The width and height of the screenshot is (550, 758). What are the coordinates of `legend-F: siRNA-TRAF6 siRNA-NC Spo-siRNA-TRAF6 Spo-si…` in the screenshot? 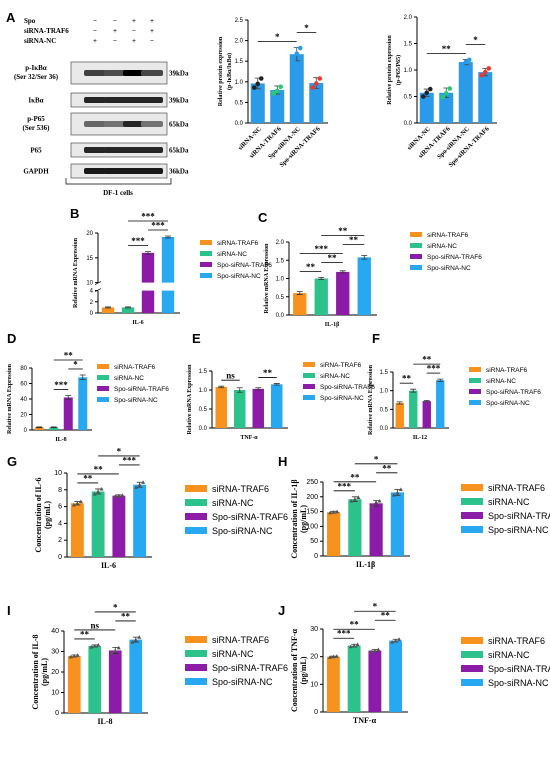 It's located at (505, 387).